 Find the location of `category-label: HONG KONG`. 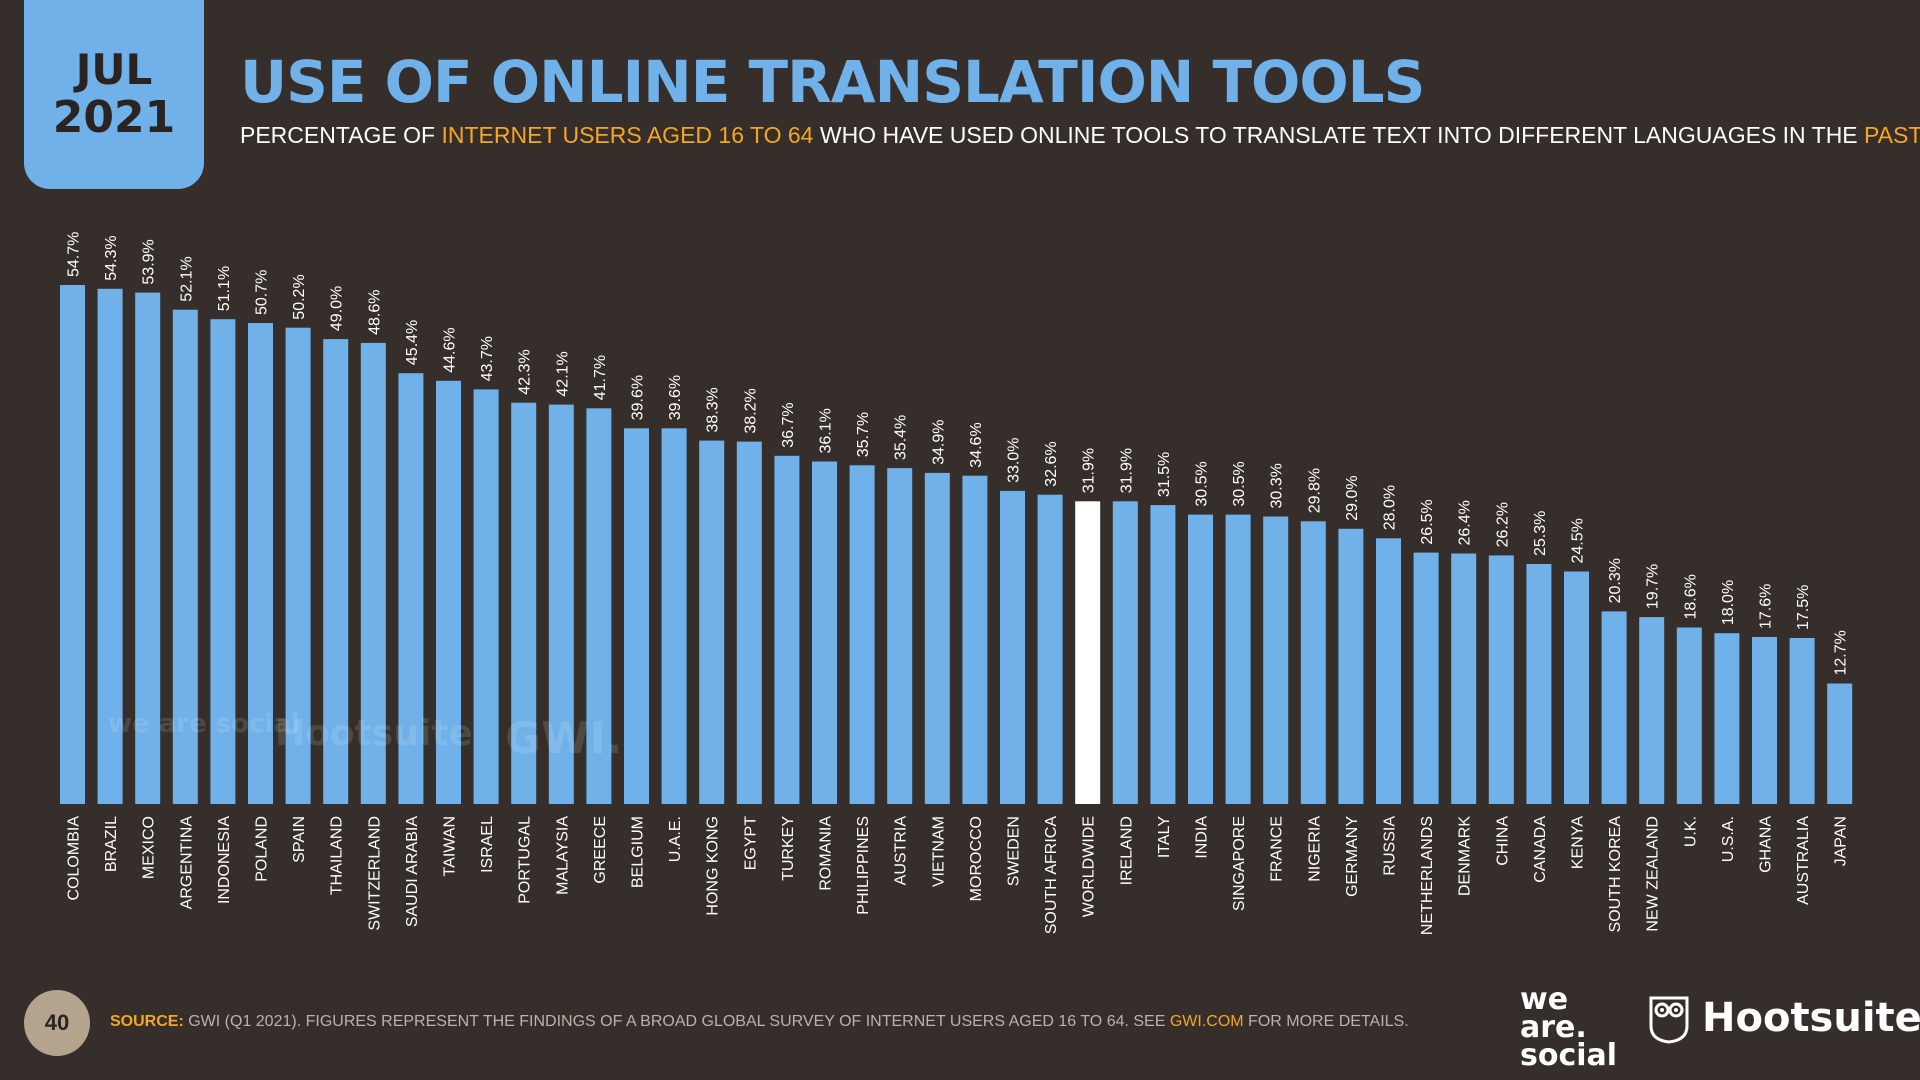

category-label: HONG KONG is located at coordinates (713, 866).